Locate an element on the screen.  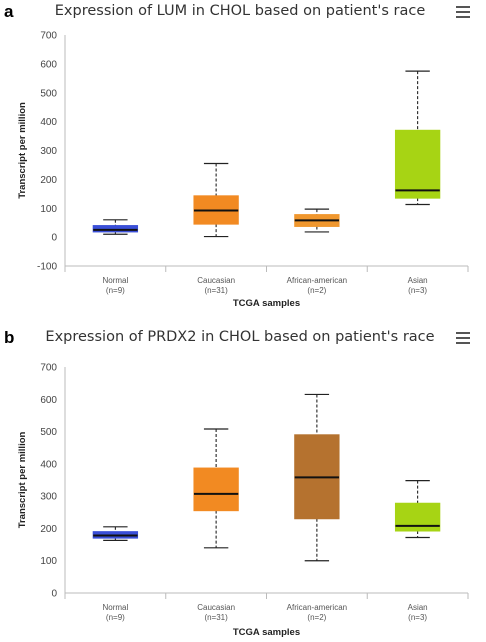
panel-letter: a is located at coordinates (9, 11).